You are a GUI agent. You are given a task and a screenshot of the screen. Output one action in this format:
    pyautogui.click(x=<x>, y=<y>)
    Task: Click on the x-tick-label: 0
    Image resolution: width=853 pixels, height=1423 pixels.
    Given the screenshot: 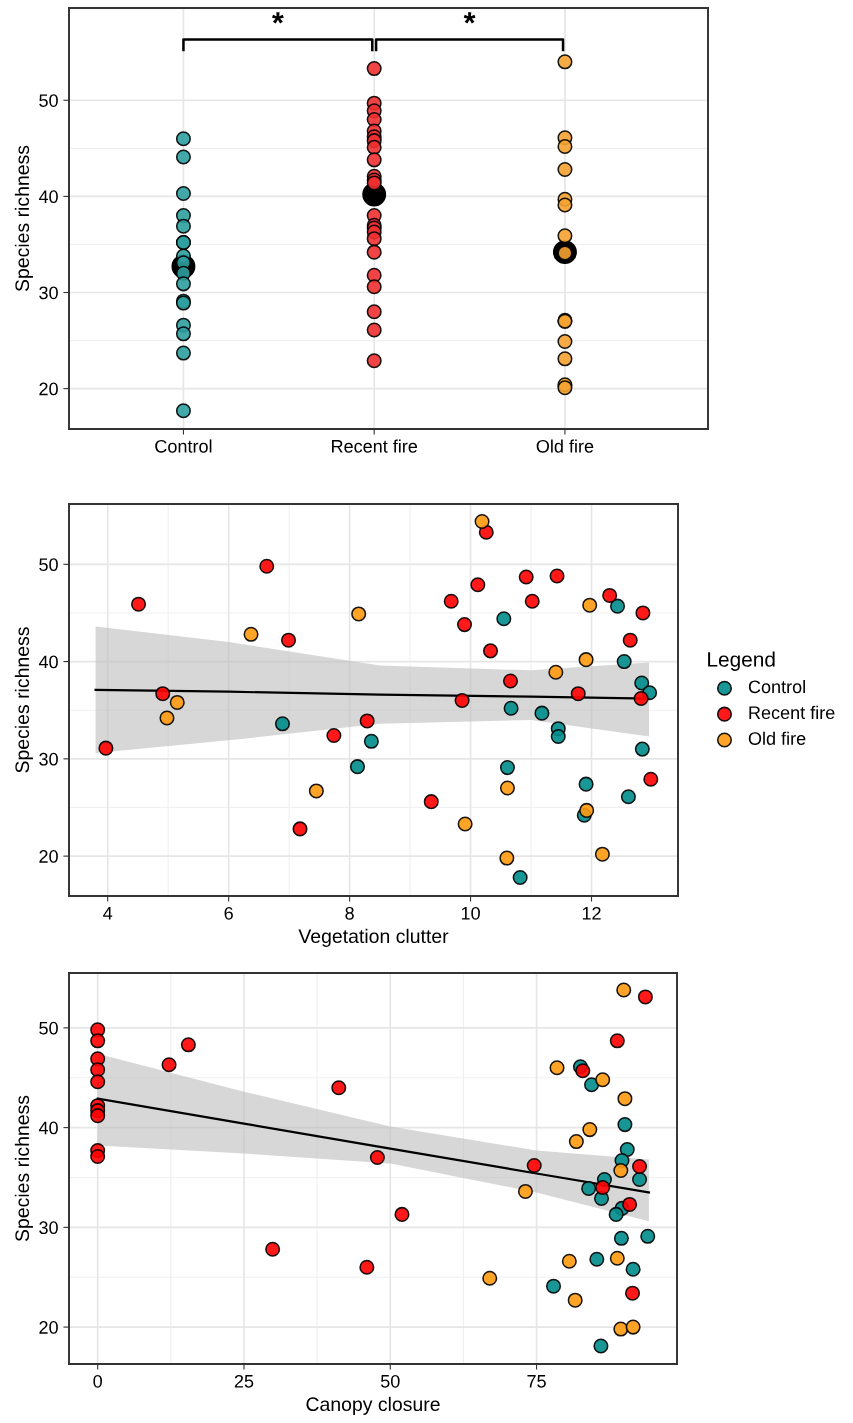 What is the action you would take?
    pyautogui.click(x=97, y=1381)
    